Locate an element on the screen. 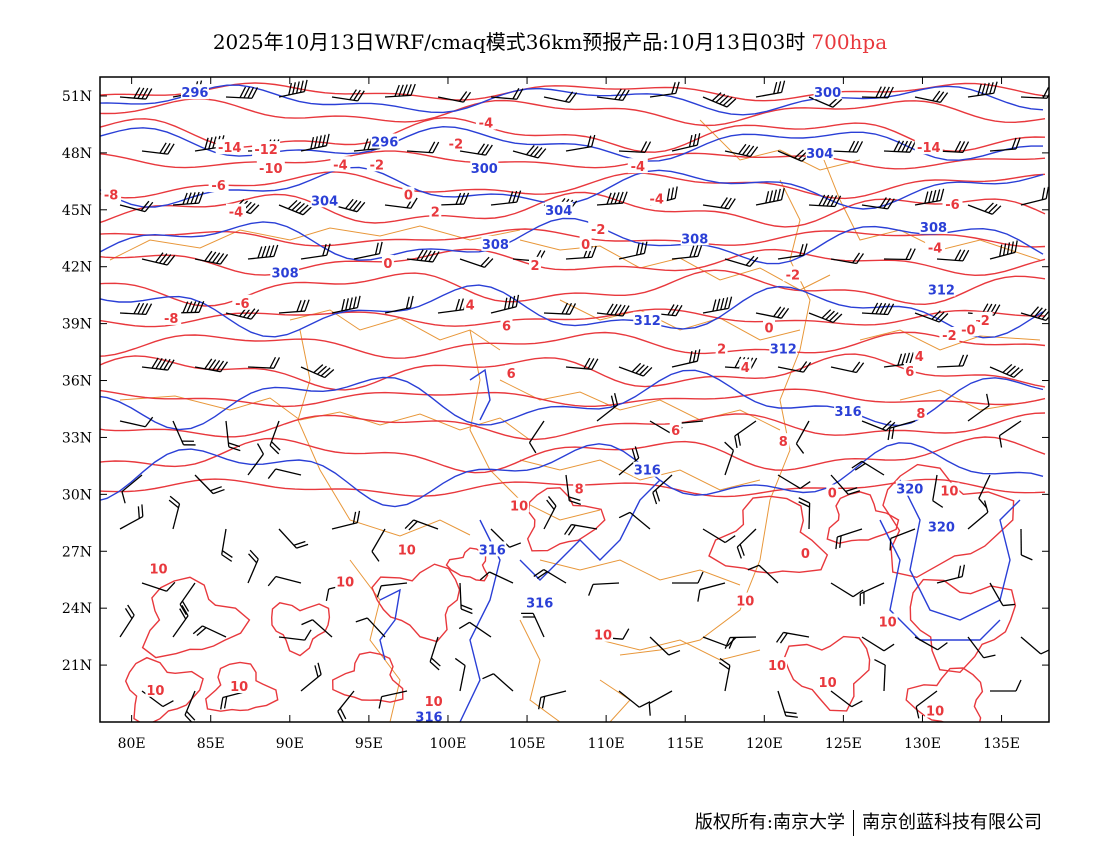  y-tick-label: 48N is located at coordinates (77, 154).